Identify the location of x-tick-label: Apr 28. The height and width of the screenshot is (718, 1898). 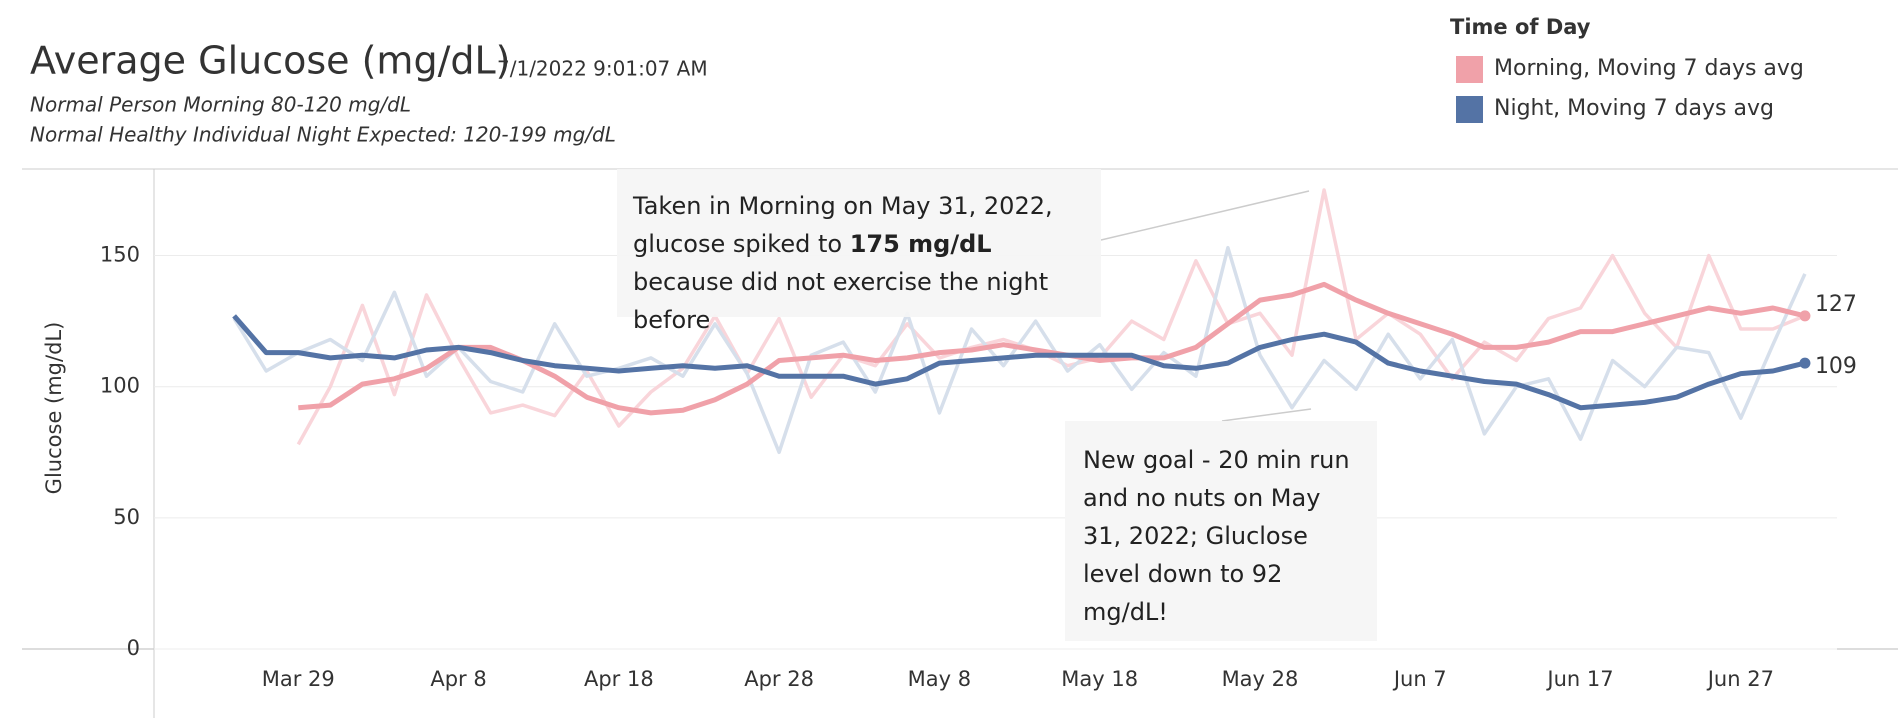
(779, 679).